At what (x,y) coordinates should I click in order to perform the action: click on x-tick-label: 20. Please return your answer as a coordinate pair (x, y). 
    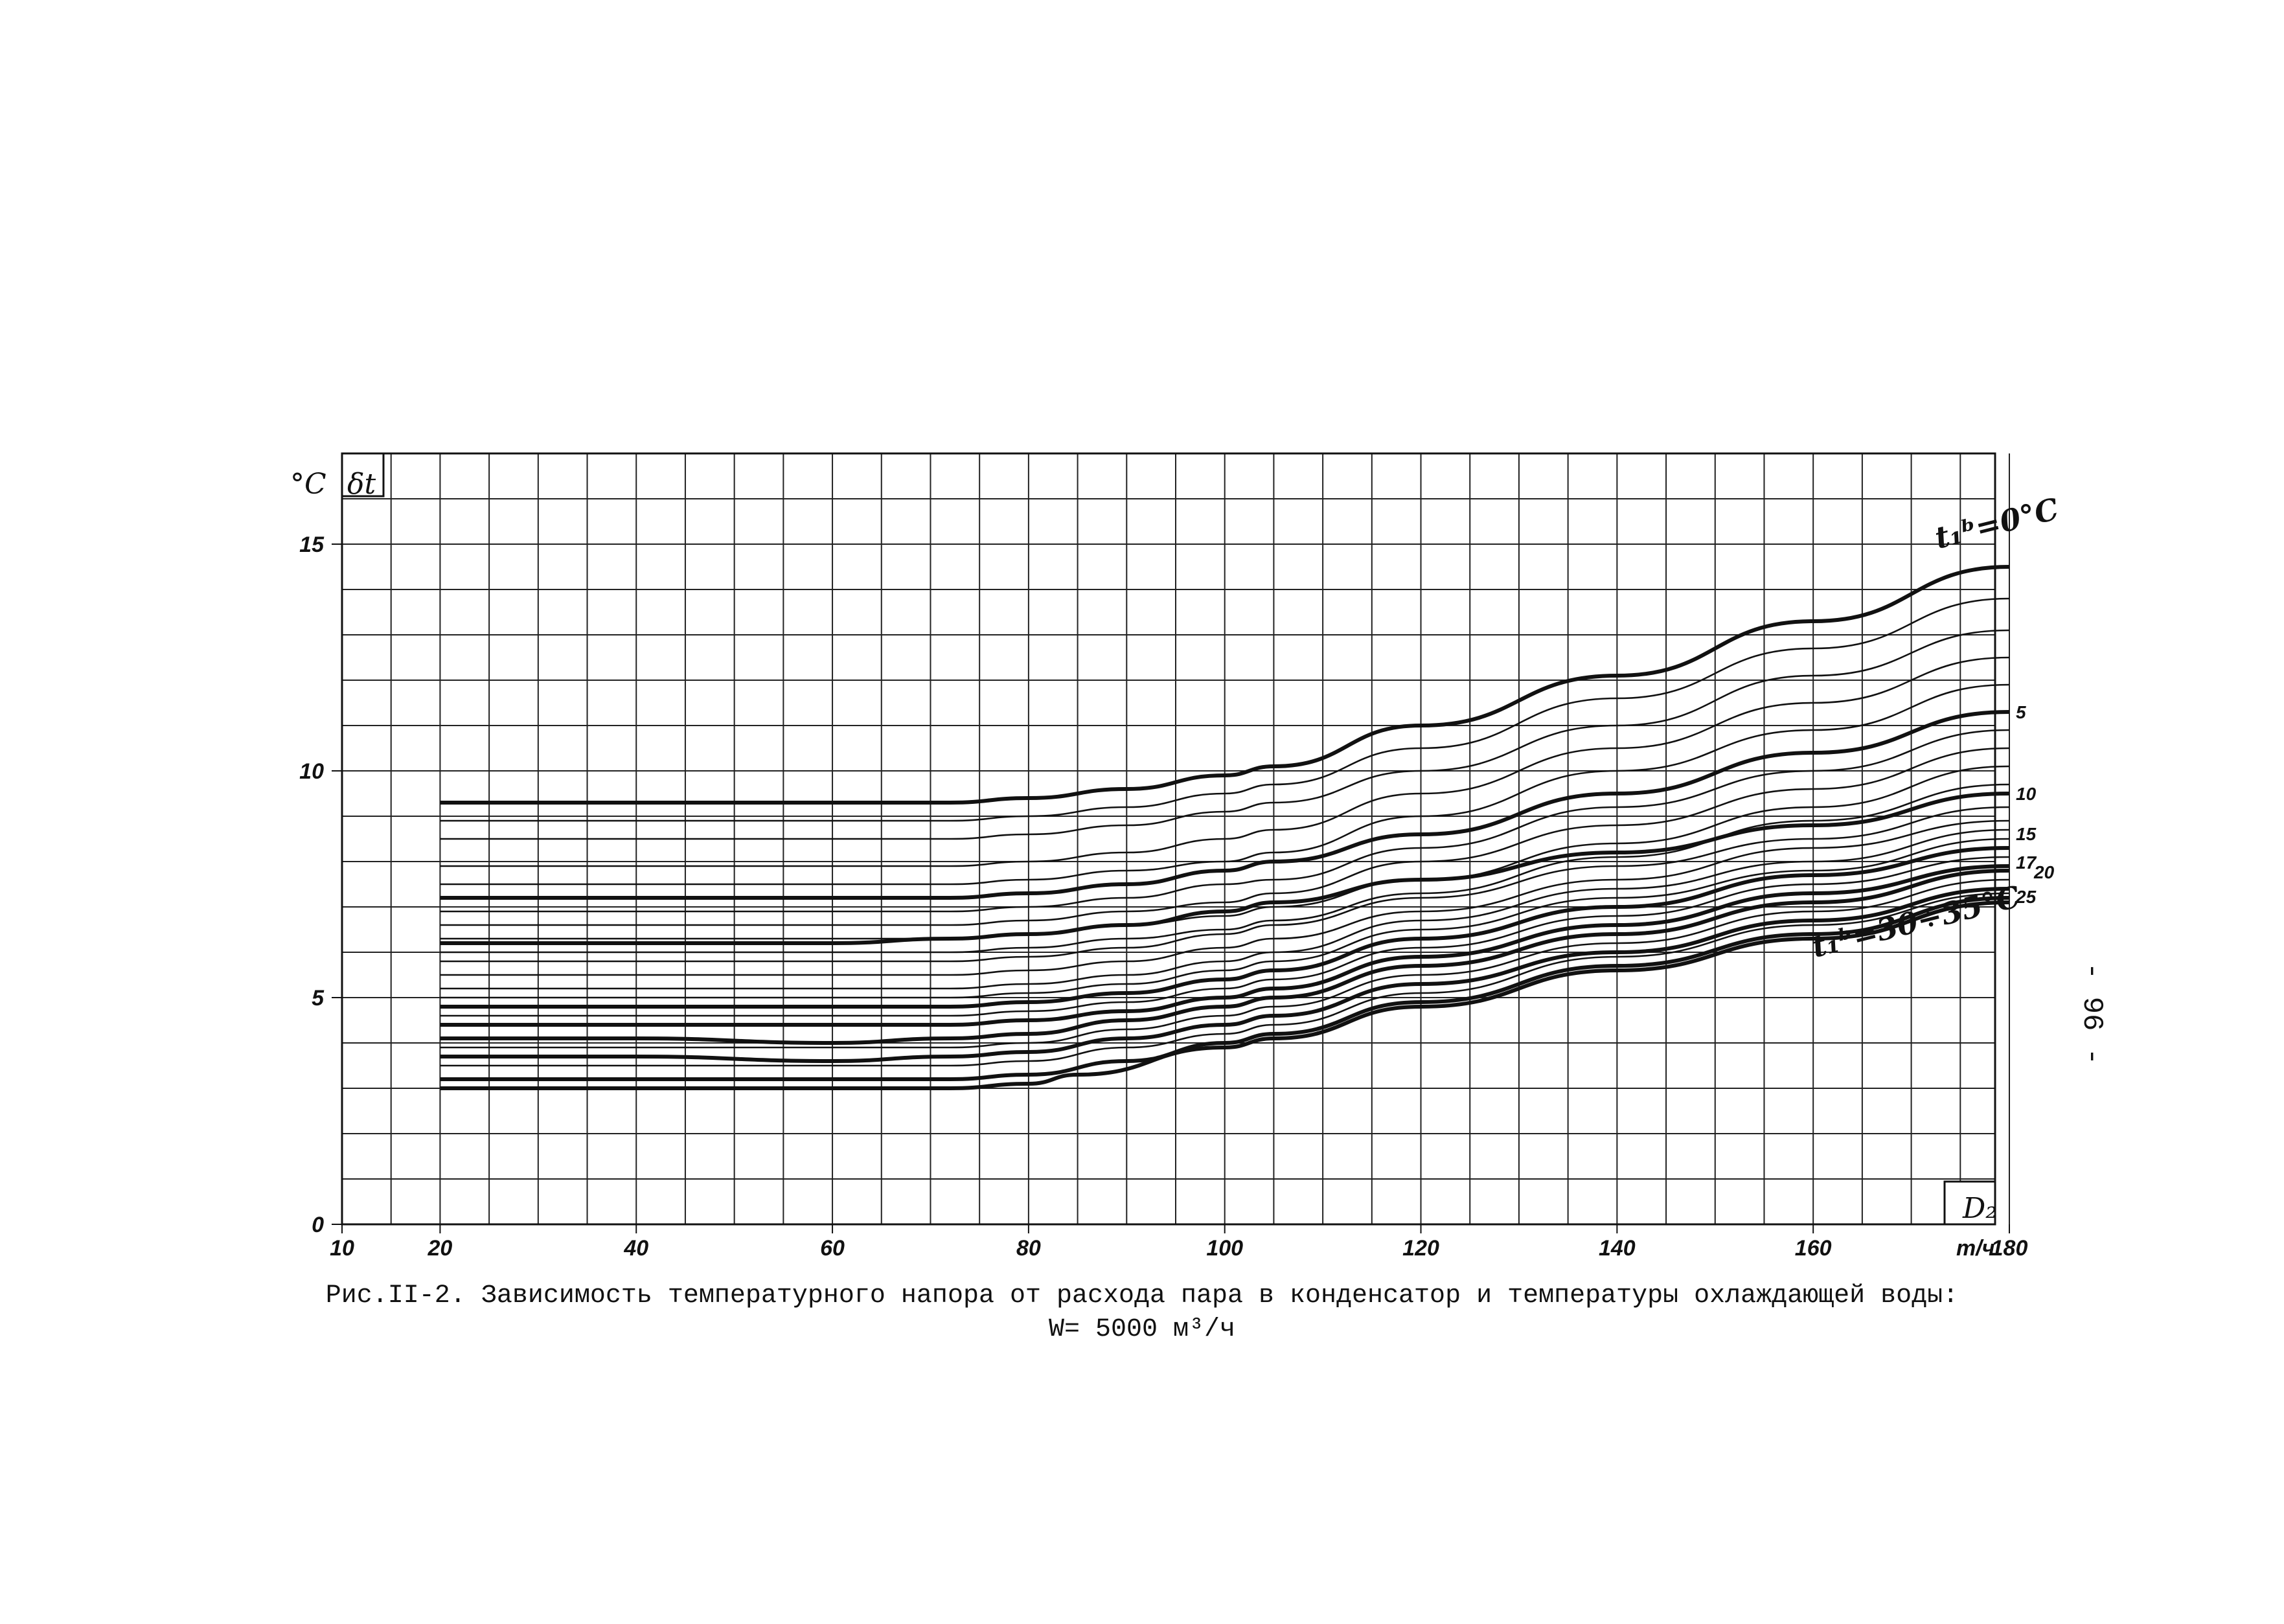
    Looking at the image, I should click on (439, 1249).